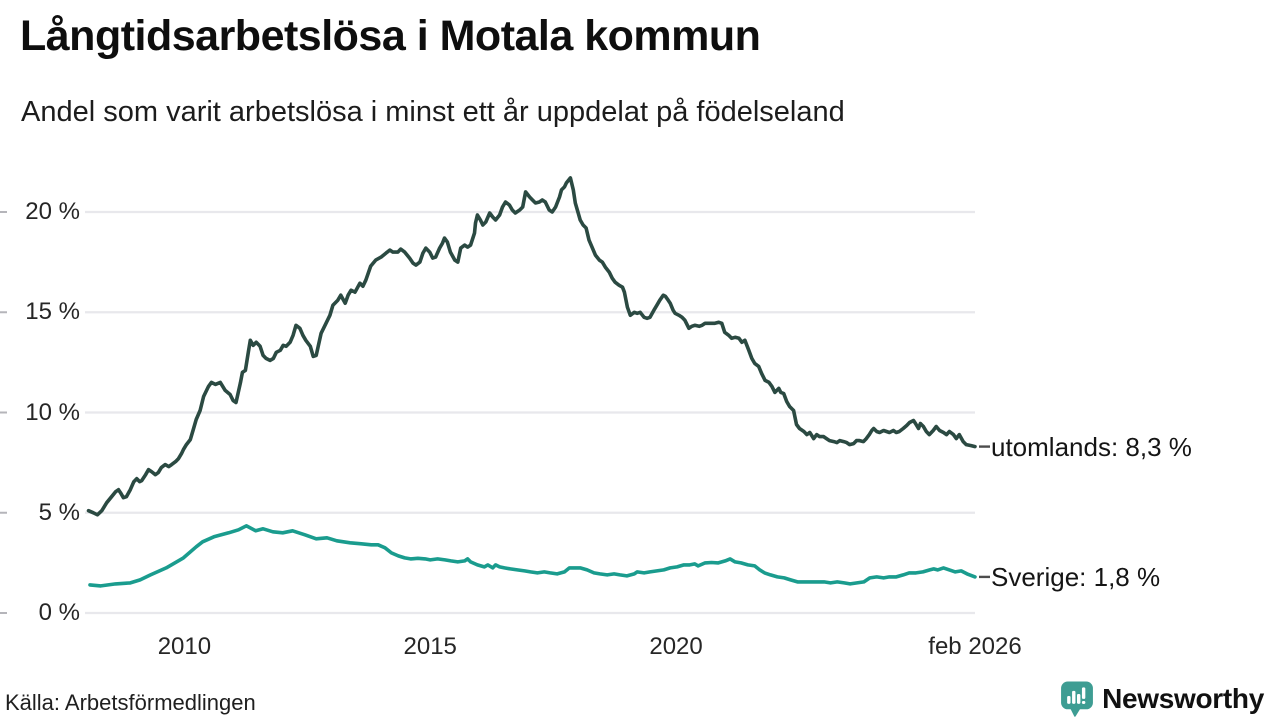 The height and width of the screenshot is (720, 1280). Describe the element at coordinates (130, 702) in the screenshot. I see `source-note: Källa: Arbetsförmedlingen` at that location.